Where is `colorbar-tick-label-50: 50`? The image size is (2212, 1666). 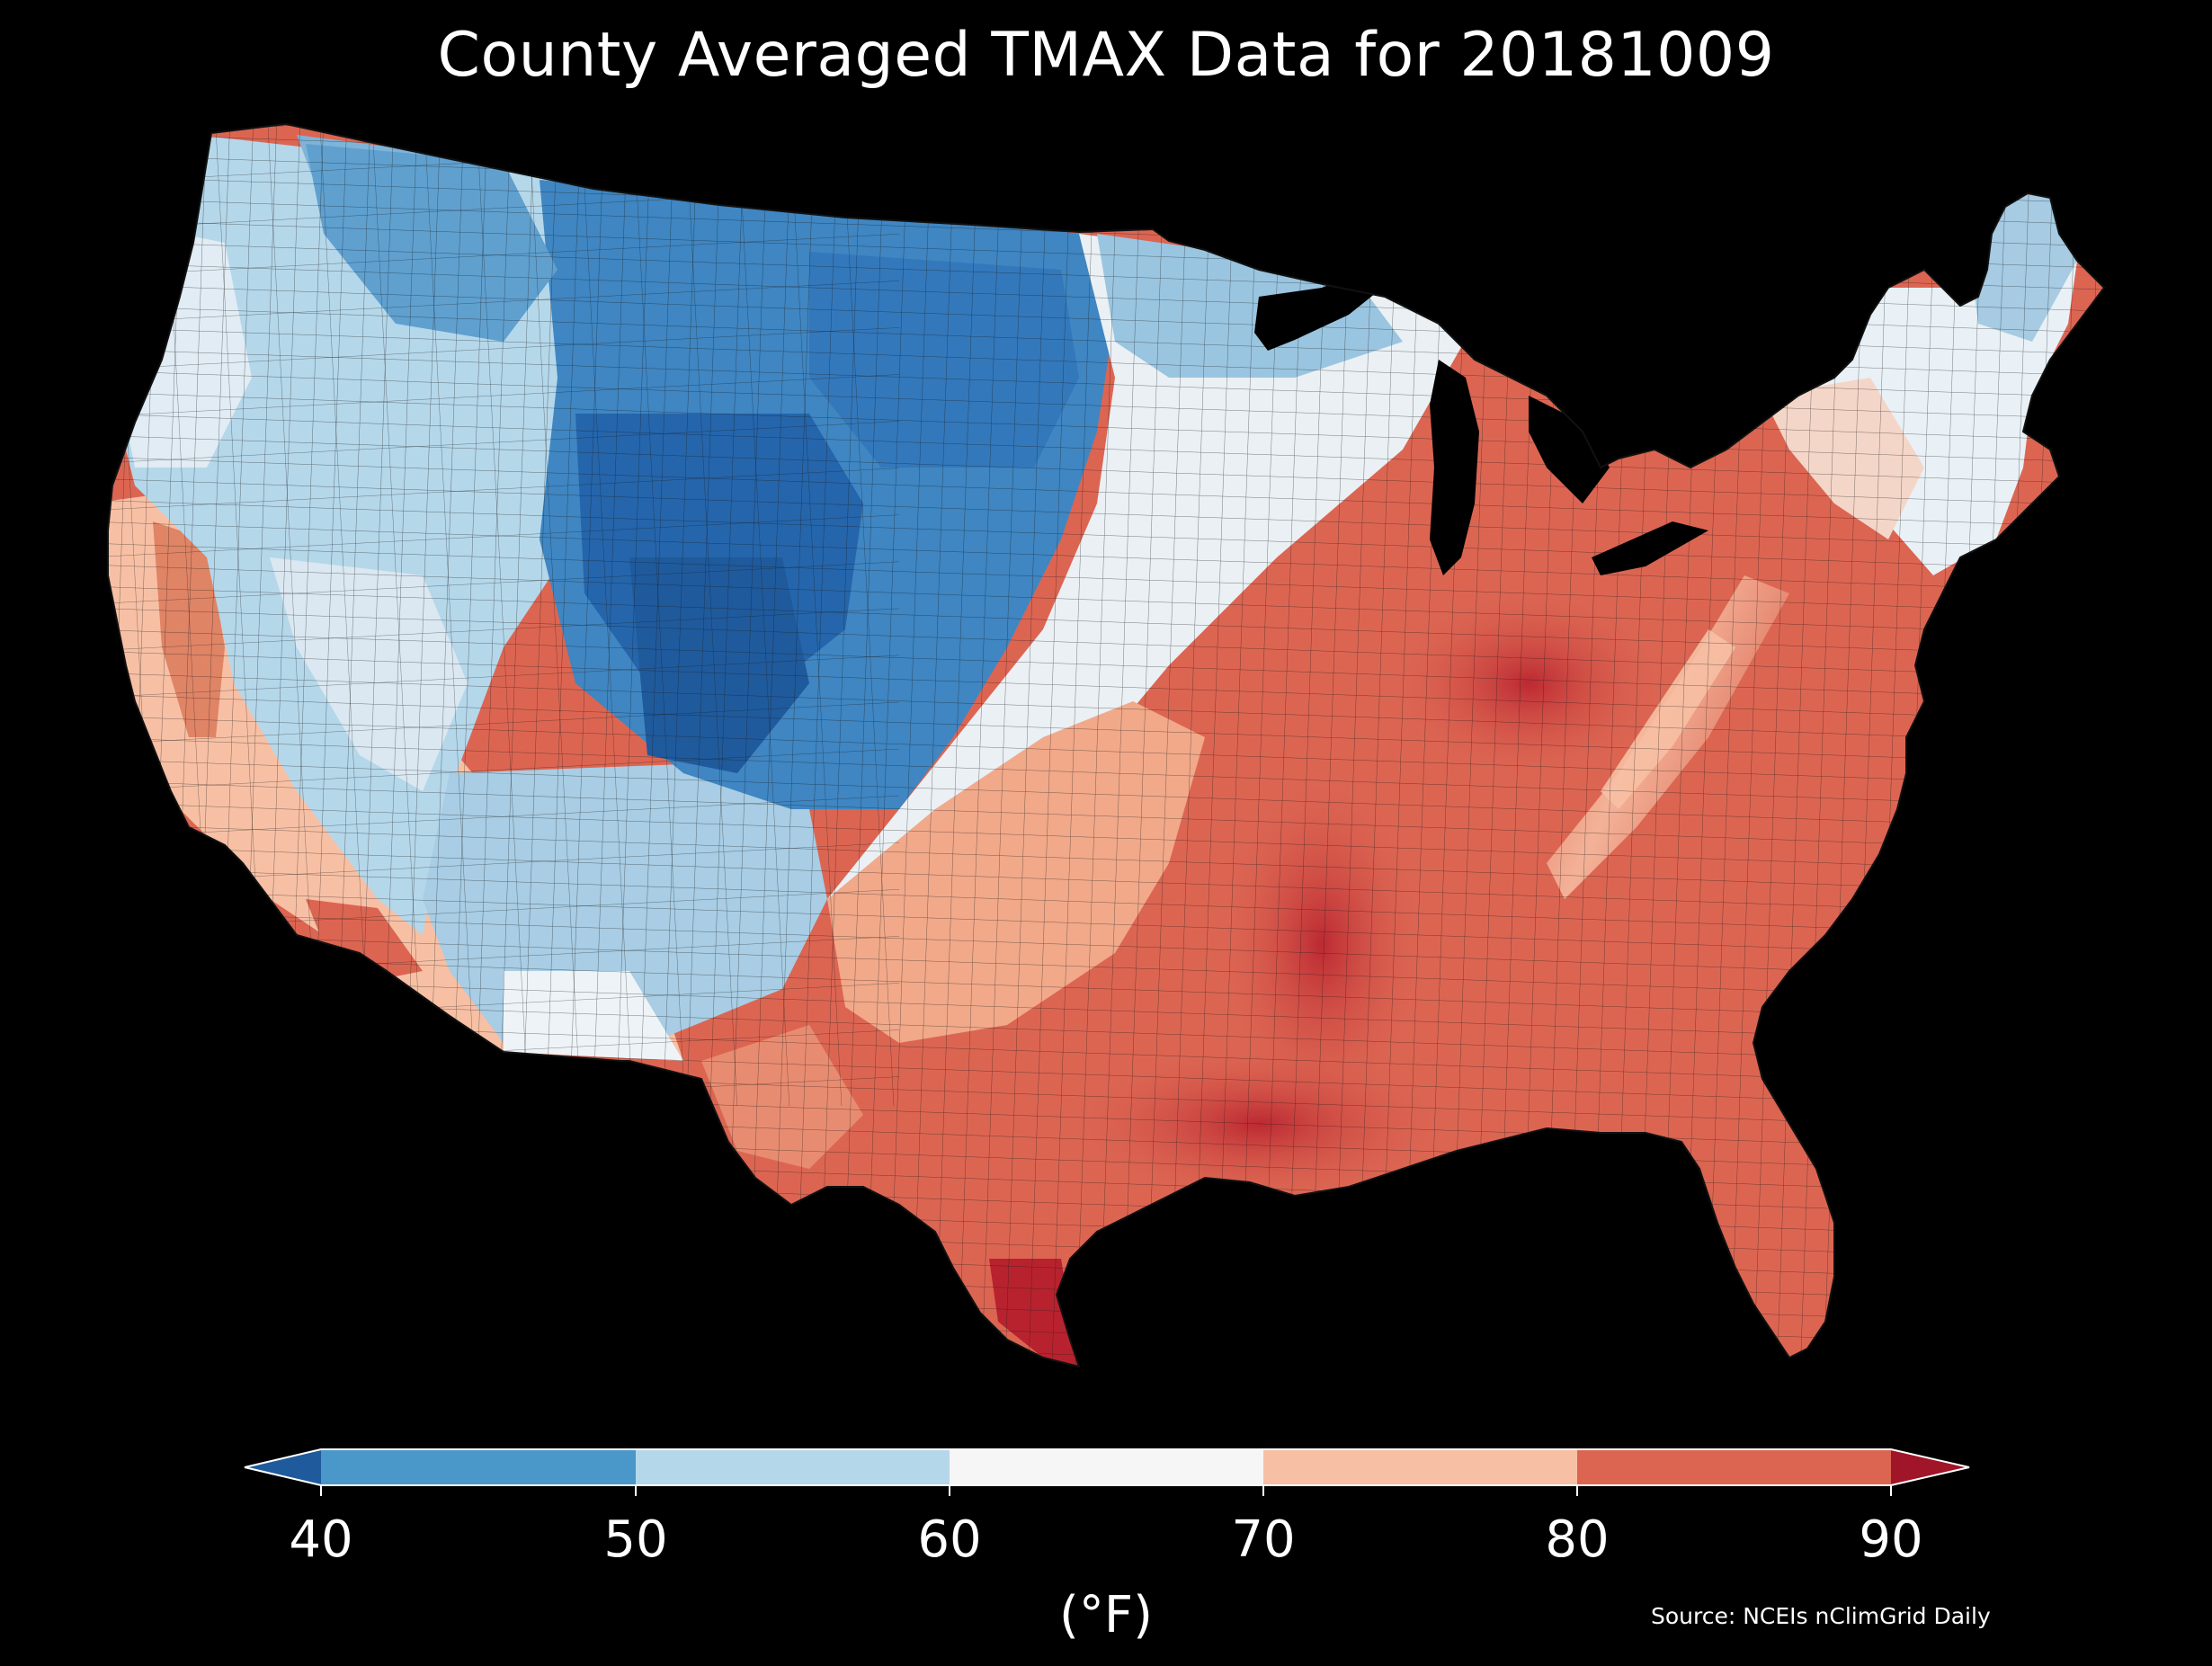 colorbar-tick-label-50: 50 is located at coordinates (635, 1540).